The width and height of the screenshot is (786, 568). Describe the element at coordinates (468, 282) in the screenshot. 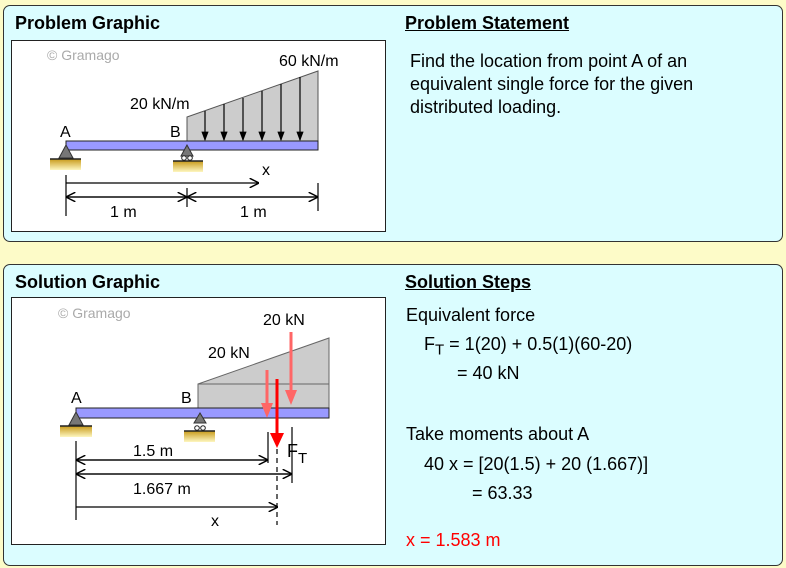

I see `solution-steps-title: Solution Steps` at that location.